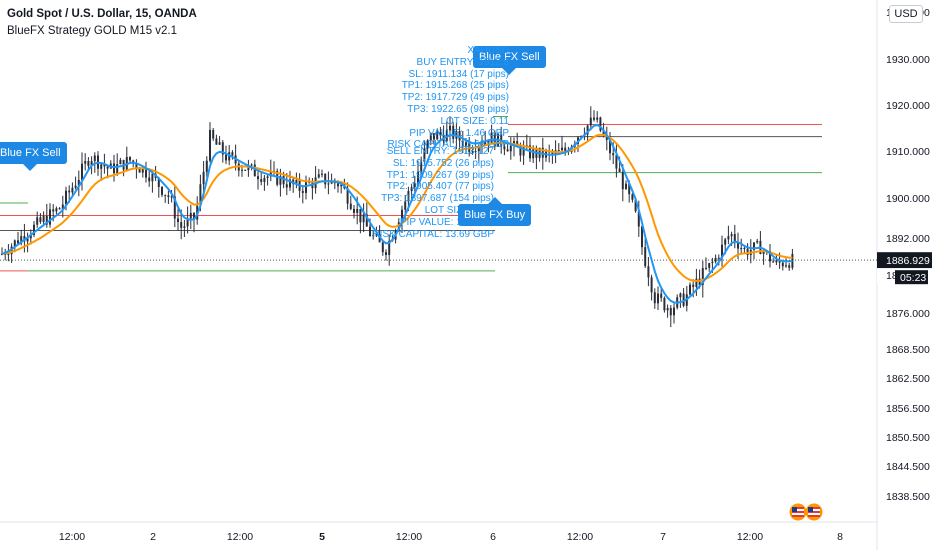 The height and width of the screenshot is (550, 932). I want to click on info-line: PIP VALUE: 1.2 GBP, so click(446, 222).